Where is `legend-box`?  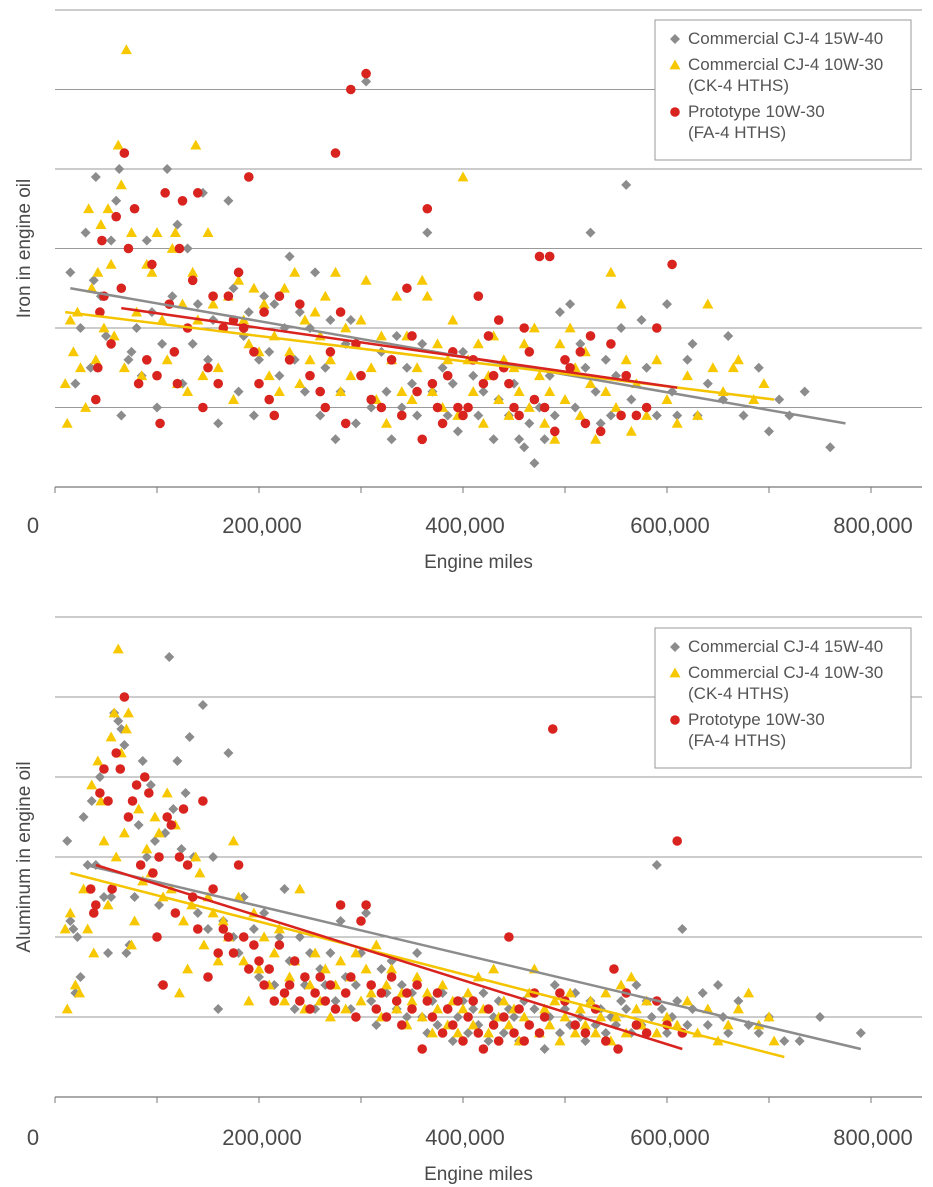
legend-box is located at coordinates (783, 90).